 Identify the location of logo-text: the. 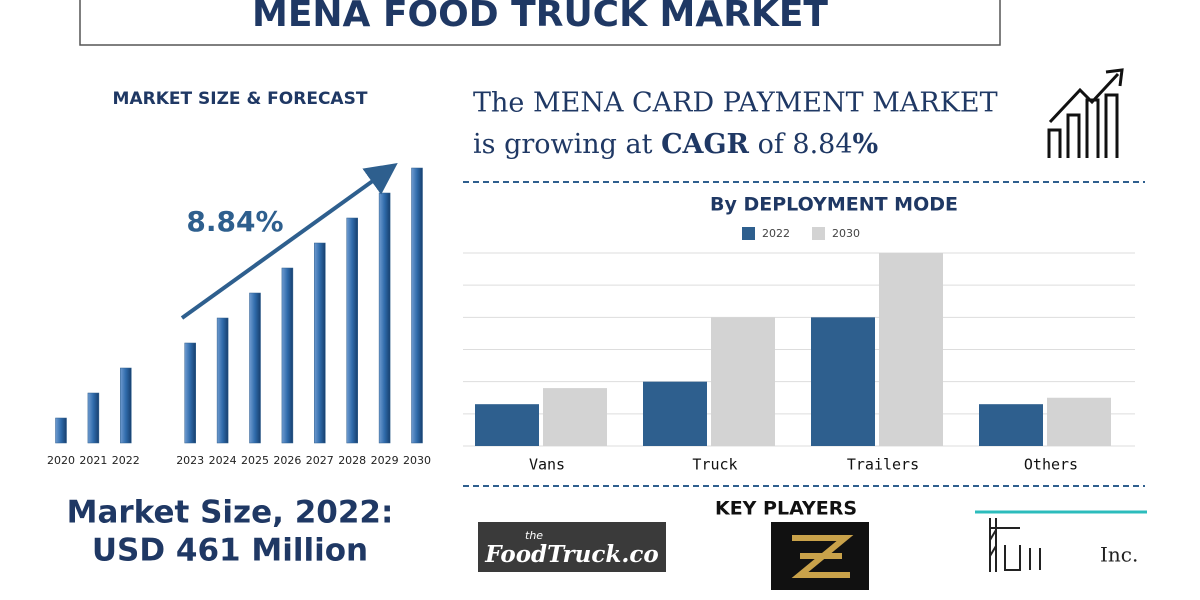
(534, 535).